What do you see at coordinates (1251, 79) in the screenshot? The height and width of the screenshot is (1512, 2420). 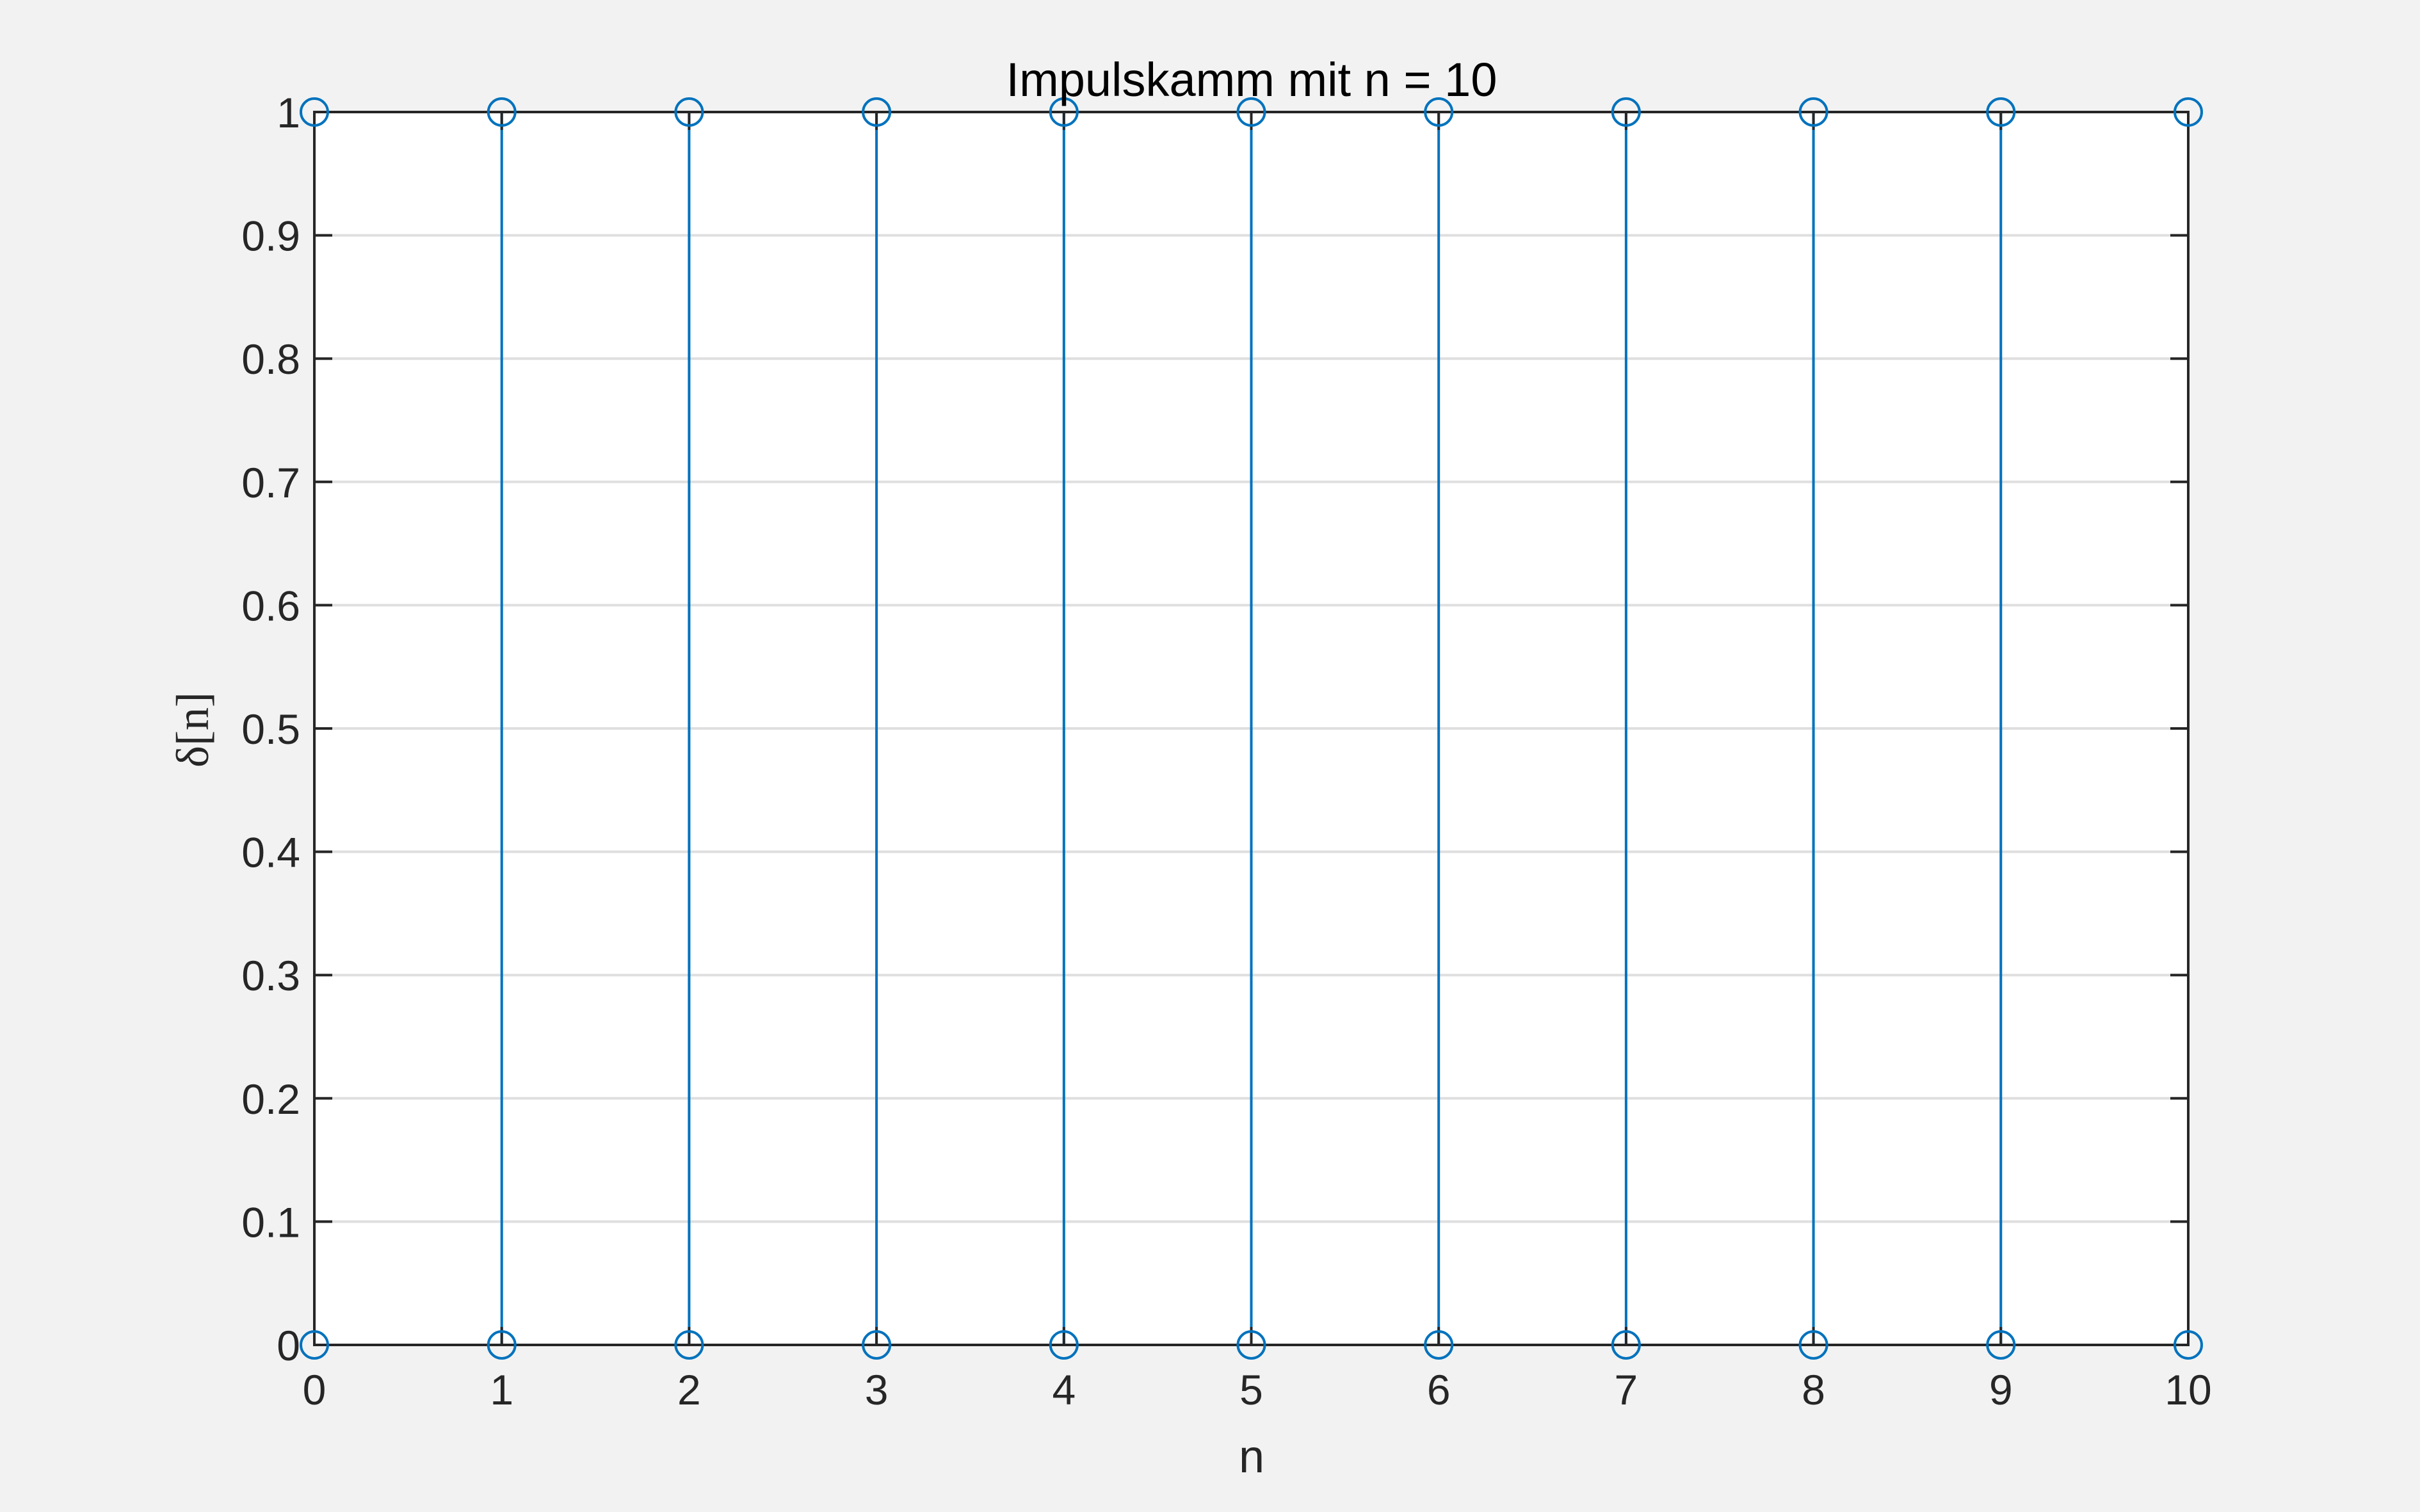 I see `chart-title: Impulskamm mit n = 10` at bounding box center [1251, 79].